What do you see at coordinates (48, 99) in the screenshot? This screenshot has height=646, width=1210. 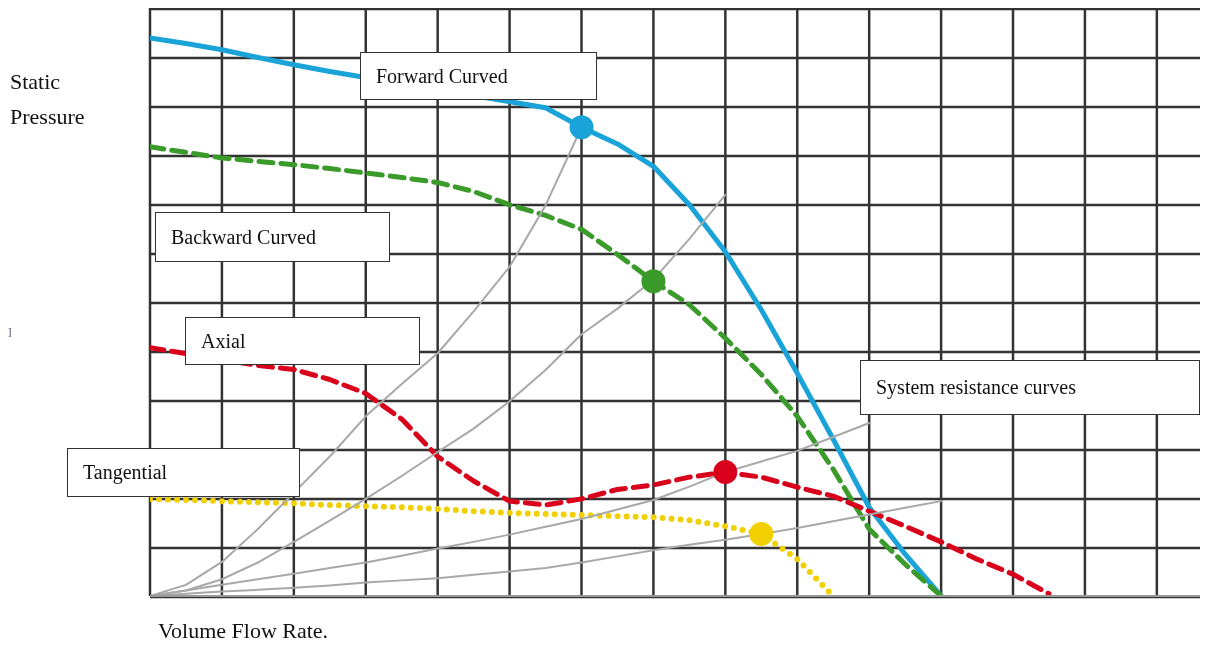 I see `y-axis-title: Static Pressure` at bounding box center [48, 99].